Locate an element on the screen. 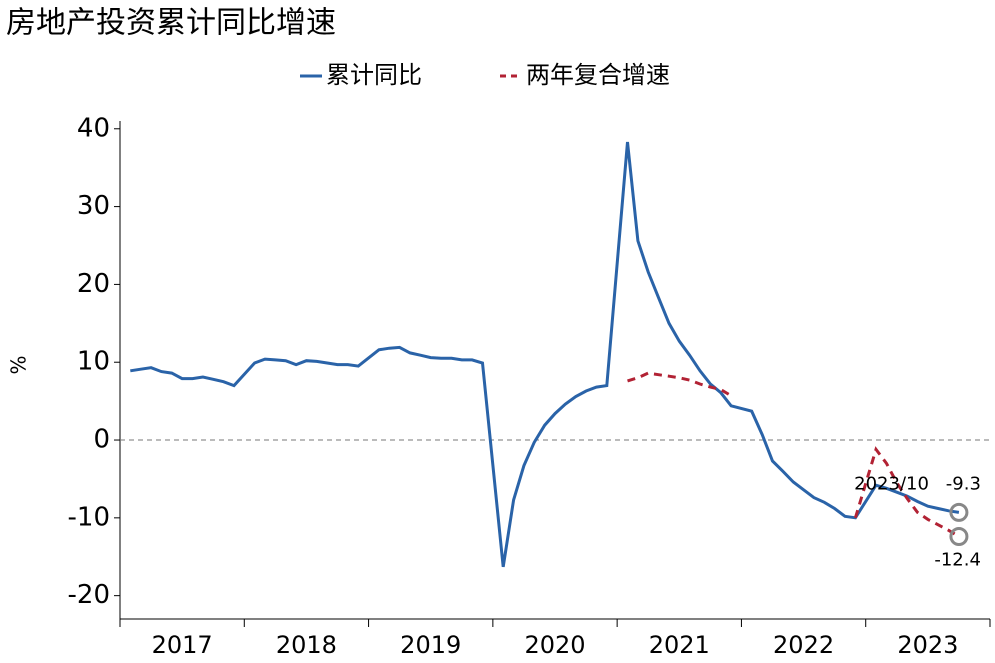 This screenshot has height=663, width=995. x-tick-label: 2021 is located at coordinates (679, 645).